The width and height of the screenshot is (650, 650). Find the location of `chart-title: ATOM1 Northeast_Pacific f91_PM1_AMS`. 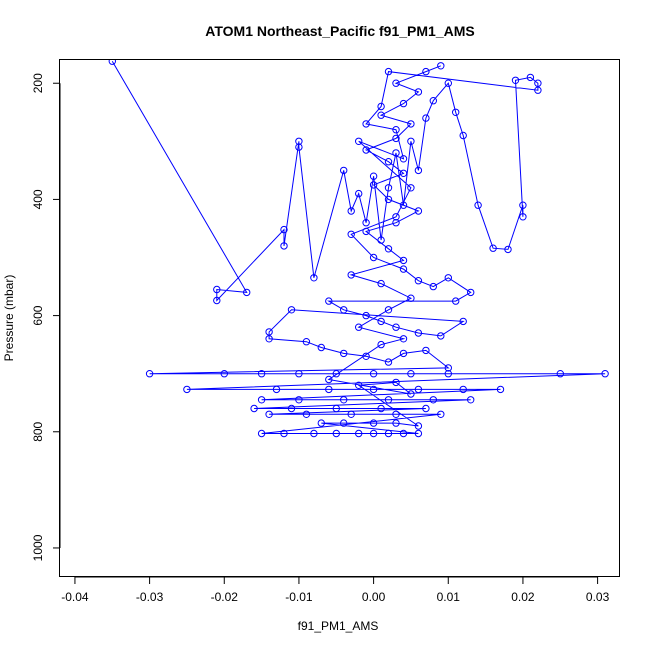

chart-title: ATOM1 Northeast_Pacific f91_PM1_AMS is located at coordinates (339, 31).